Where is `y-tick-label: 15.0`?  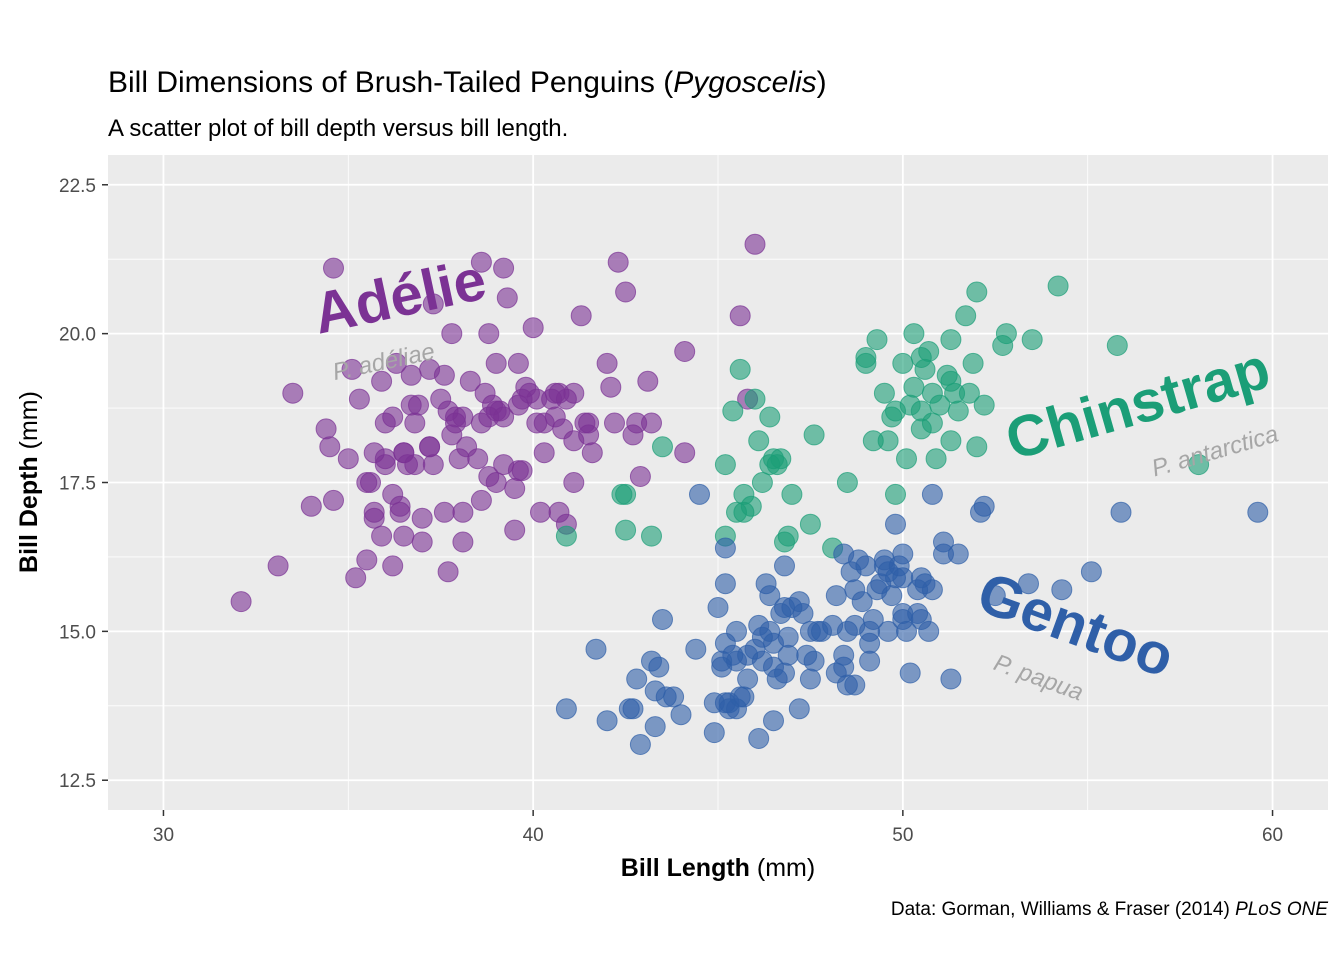
y-tick-label: 15.0 is located at coordinates (77, 632).